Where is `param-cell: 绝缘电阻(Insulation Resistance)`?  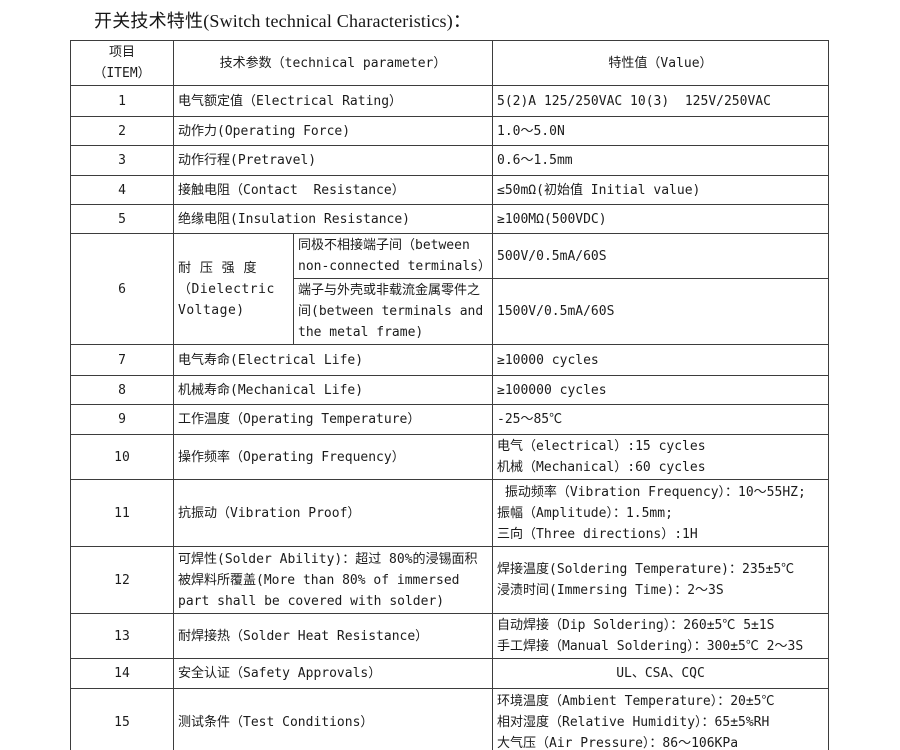 param-cell: 绝缘电阻(Insulation Resistance) is located at coordinates (333, 219).